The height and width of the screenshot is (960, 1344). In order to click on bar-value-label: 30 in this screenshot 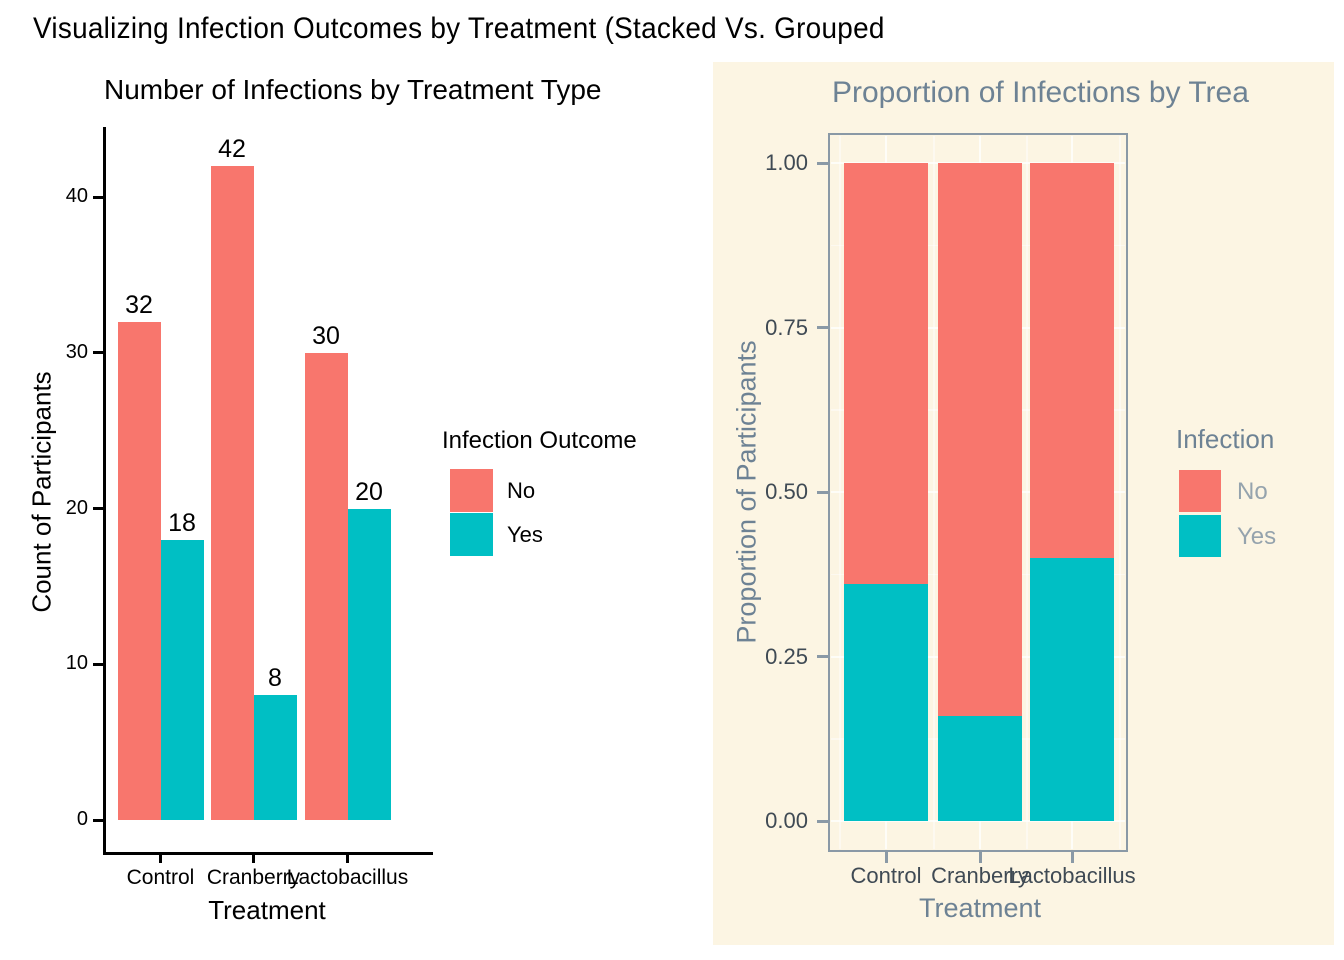, I will do `click(326, 335)`.